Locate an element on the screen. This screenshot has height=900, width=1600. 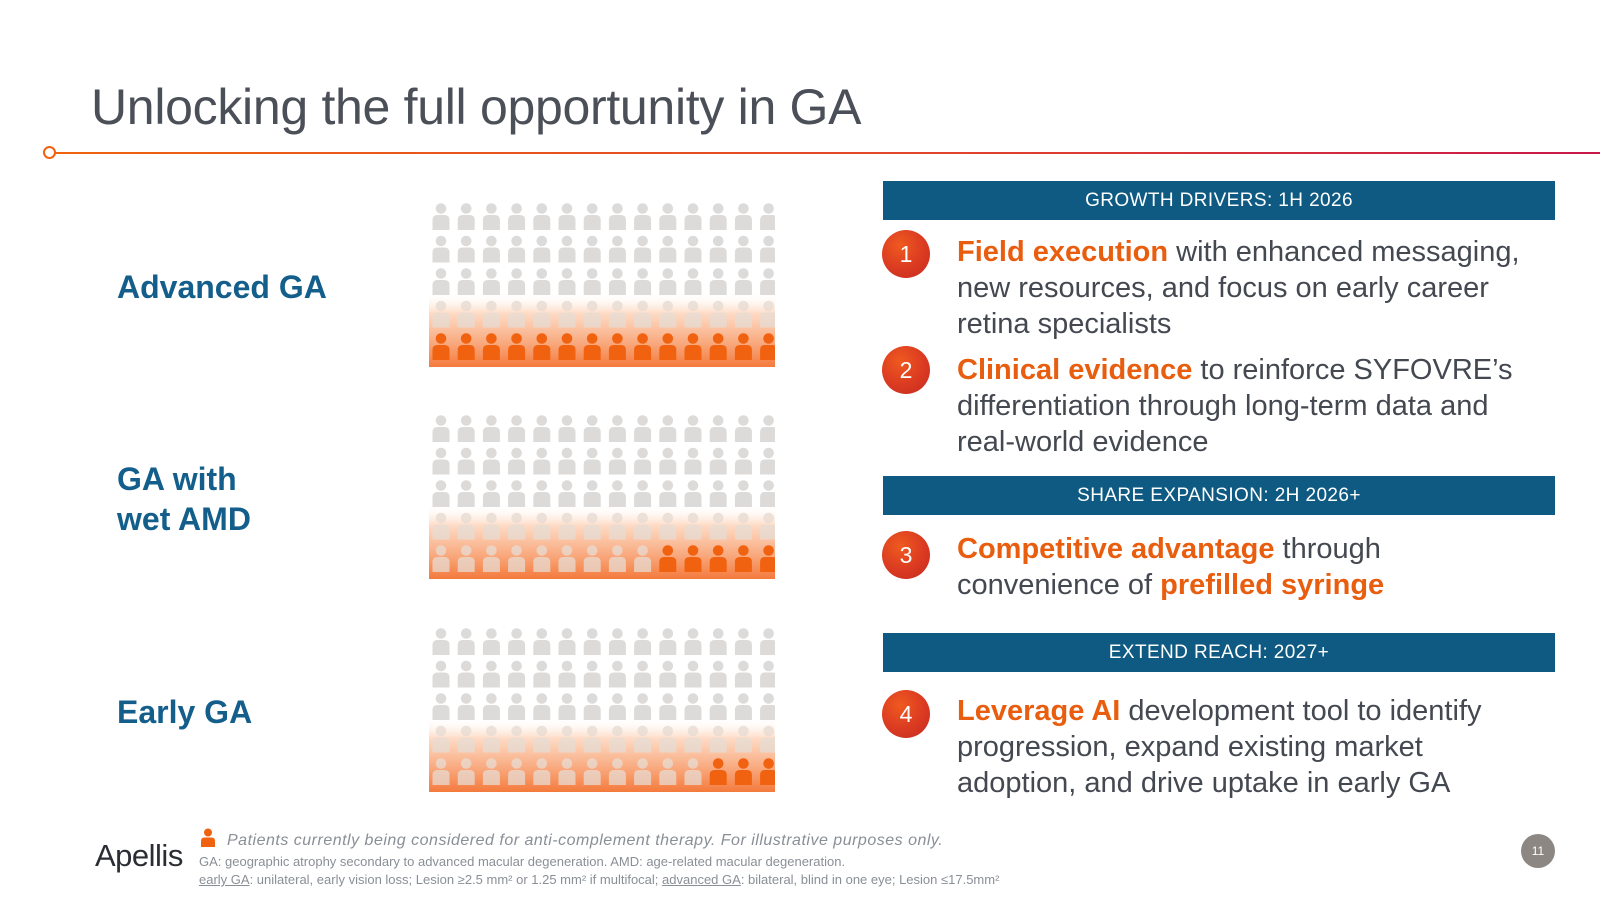
band-extend-reach: EXTEND REACH: 2027+ is located at coordinates (1219, 652).